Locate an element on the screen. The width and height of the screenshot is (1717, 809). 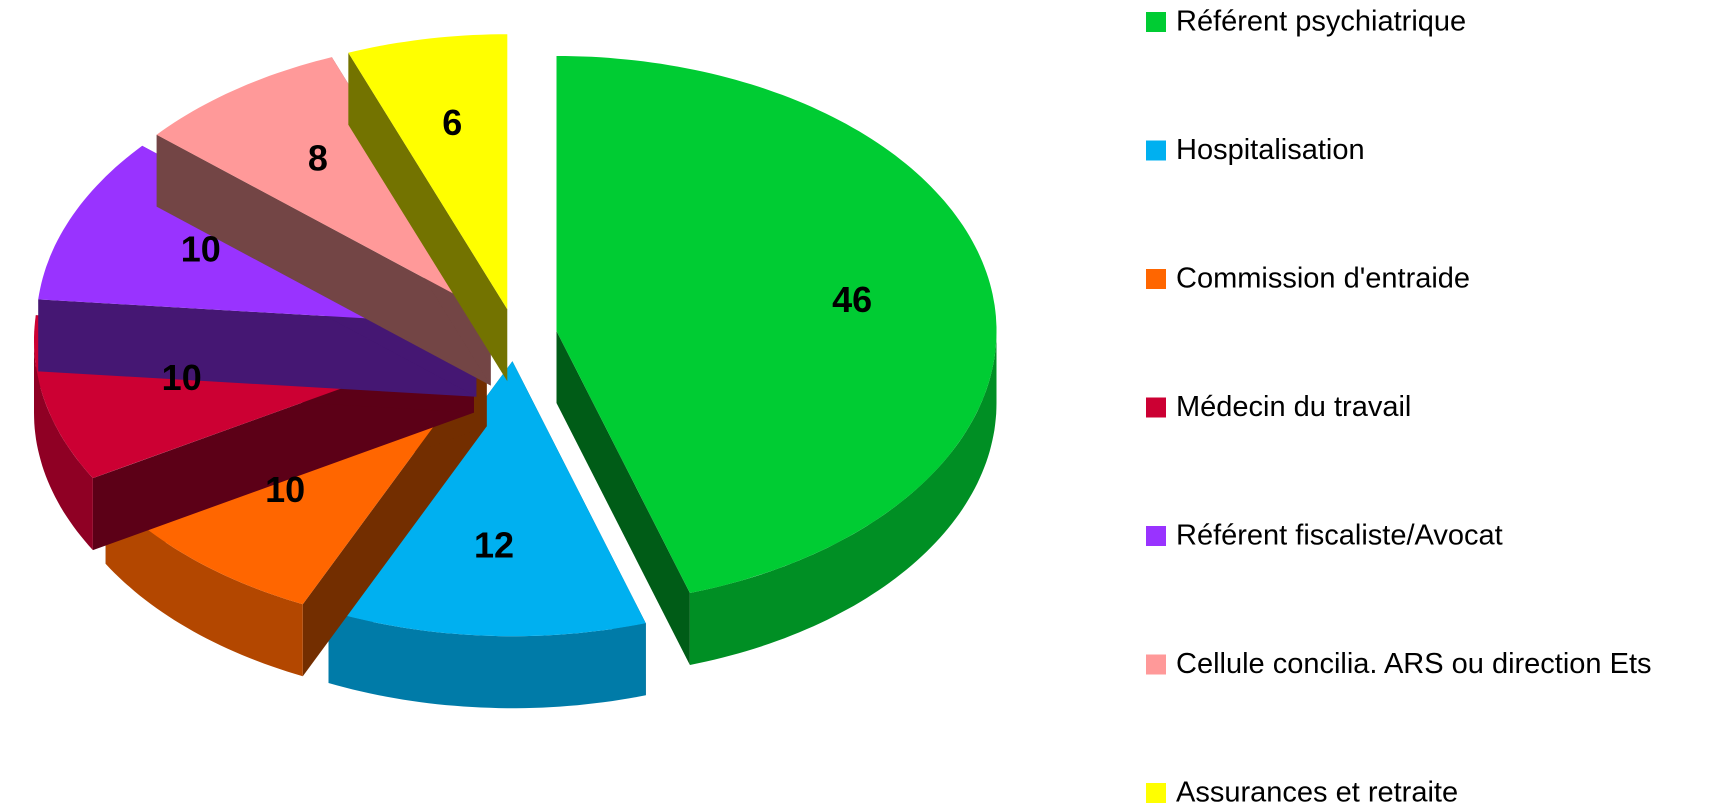
legend-label: Assurances et retraite is located at coordinates (1317, 793).